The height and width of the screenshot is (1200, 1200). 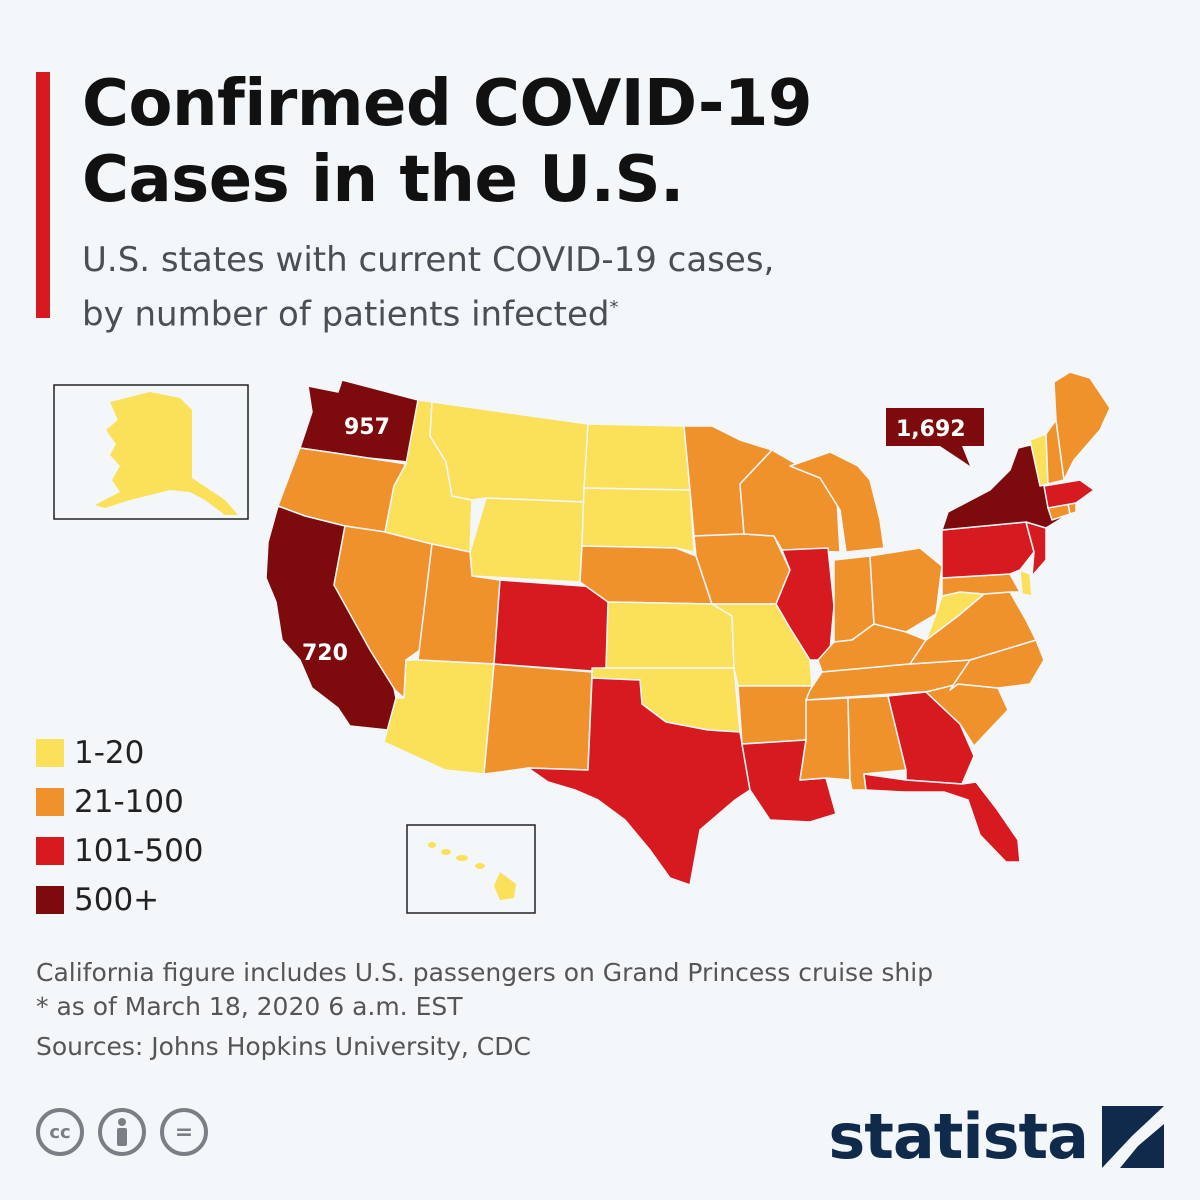 What do you see at coordinates (383, 180) in the screenshot?
I see `title-line-2: Cases in the U.S.` at bounding box center [383, 180].